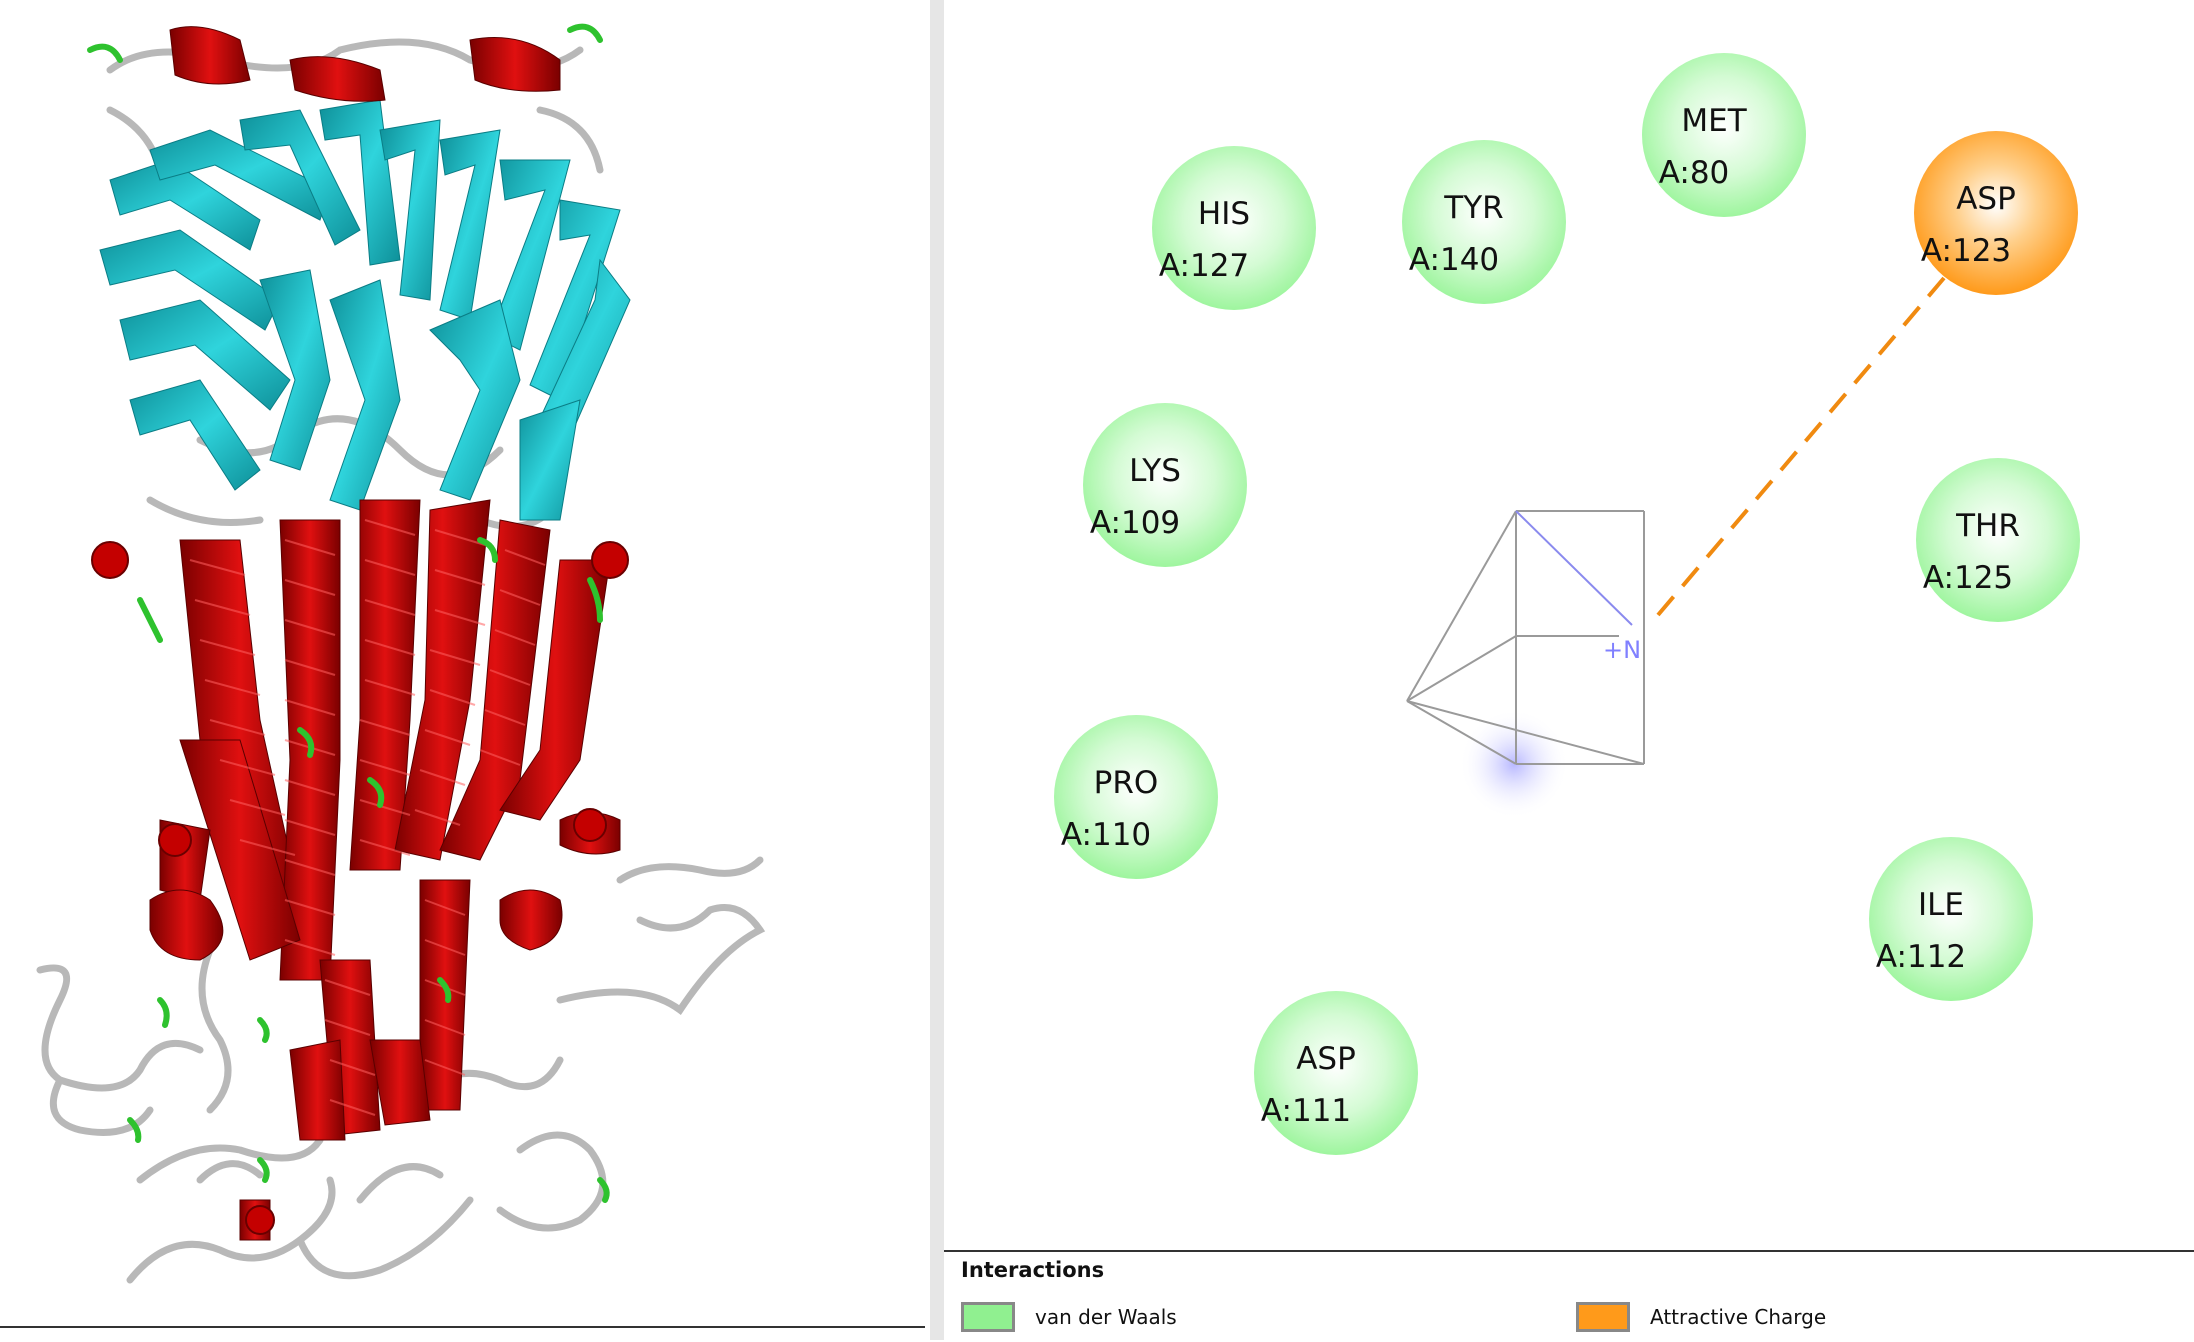 The image size is (2194, 1342). I want to click on residue-id: A:80, so click(1694, 173).